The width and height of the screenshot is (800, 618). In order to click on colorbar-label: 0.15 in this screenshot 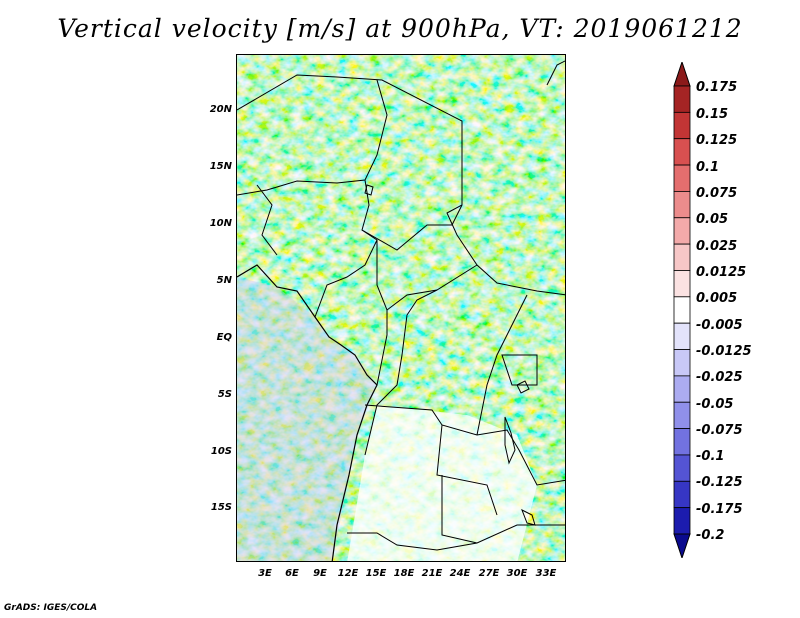, I will do `click(712, 114)`.